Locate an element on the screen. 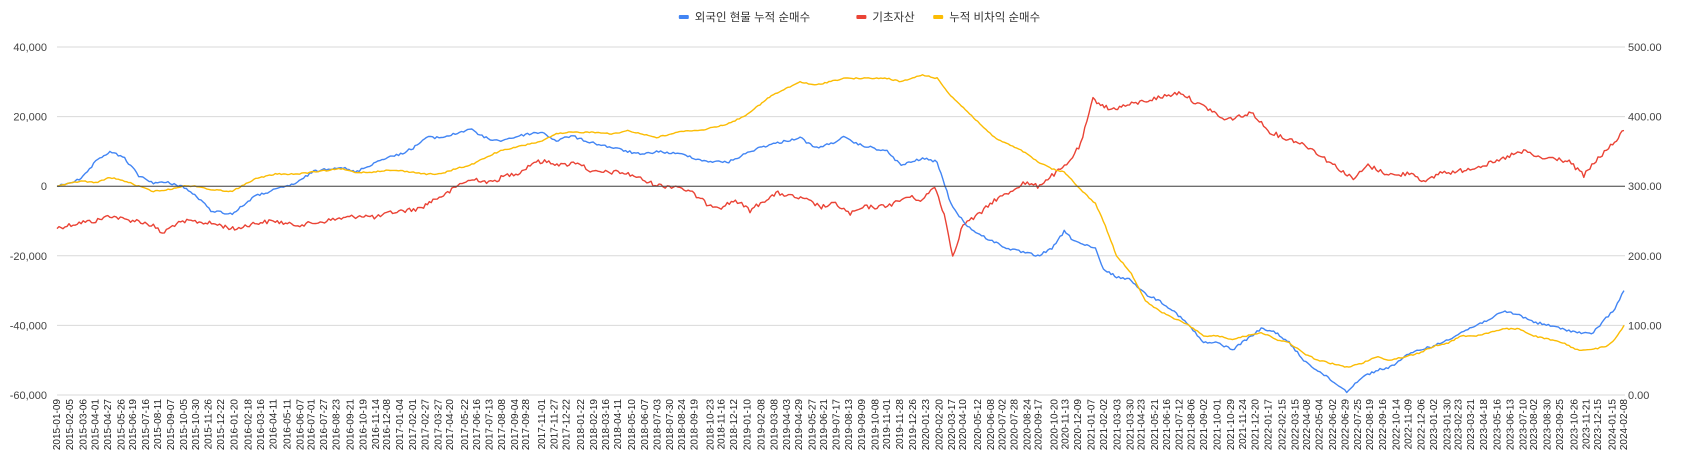 This screenshot has width=1689, height=473. x-tick-label: 2019-07-17 is located at coordinates (836, 425).